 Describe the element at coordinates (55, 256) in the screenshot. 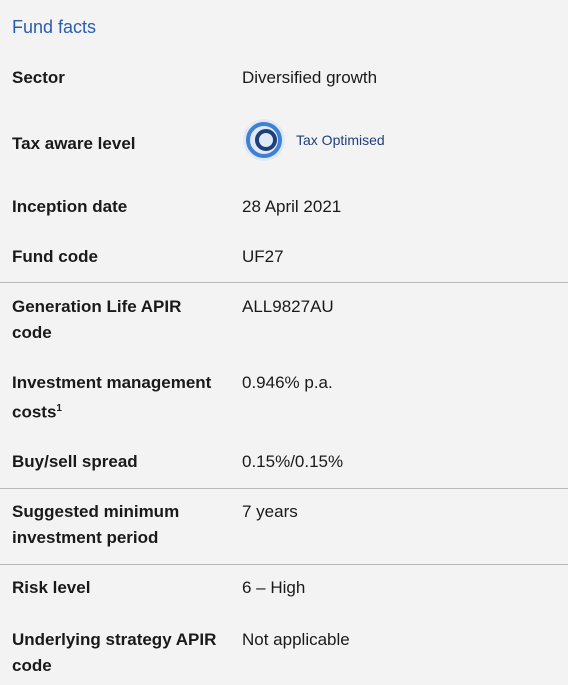

I see `label: Fund code` at that location.